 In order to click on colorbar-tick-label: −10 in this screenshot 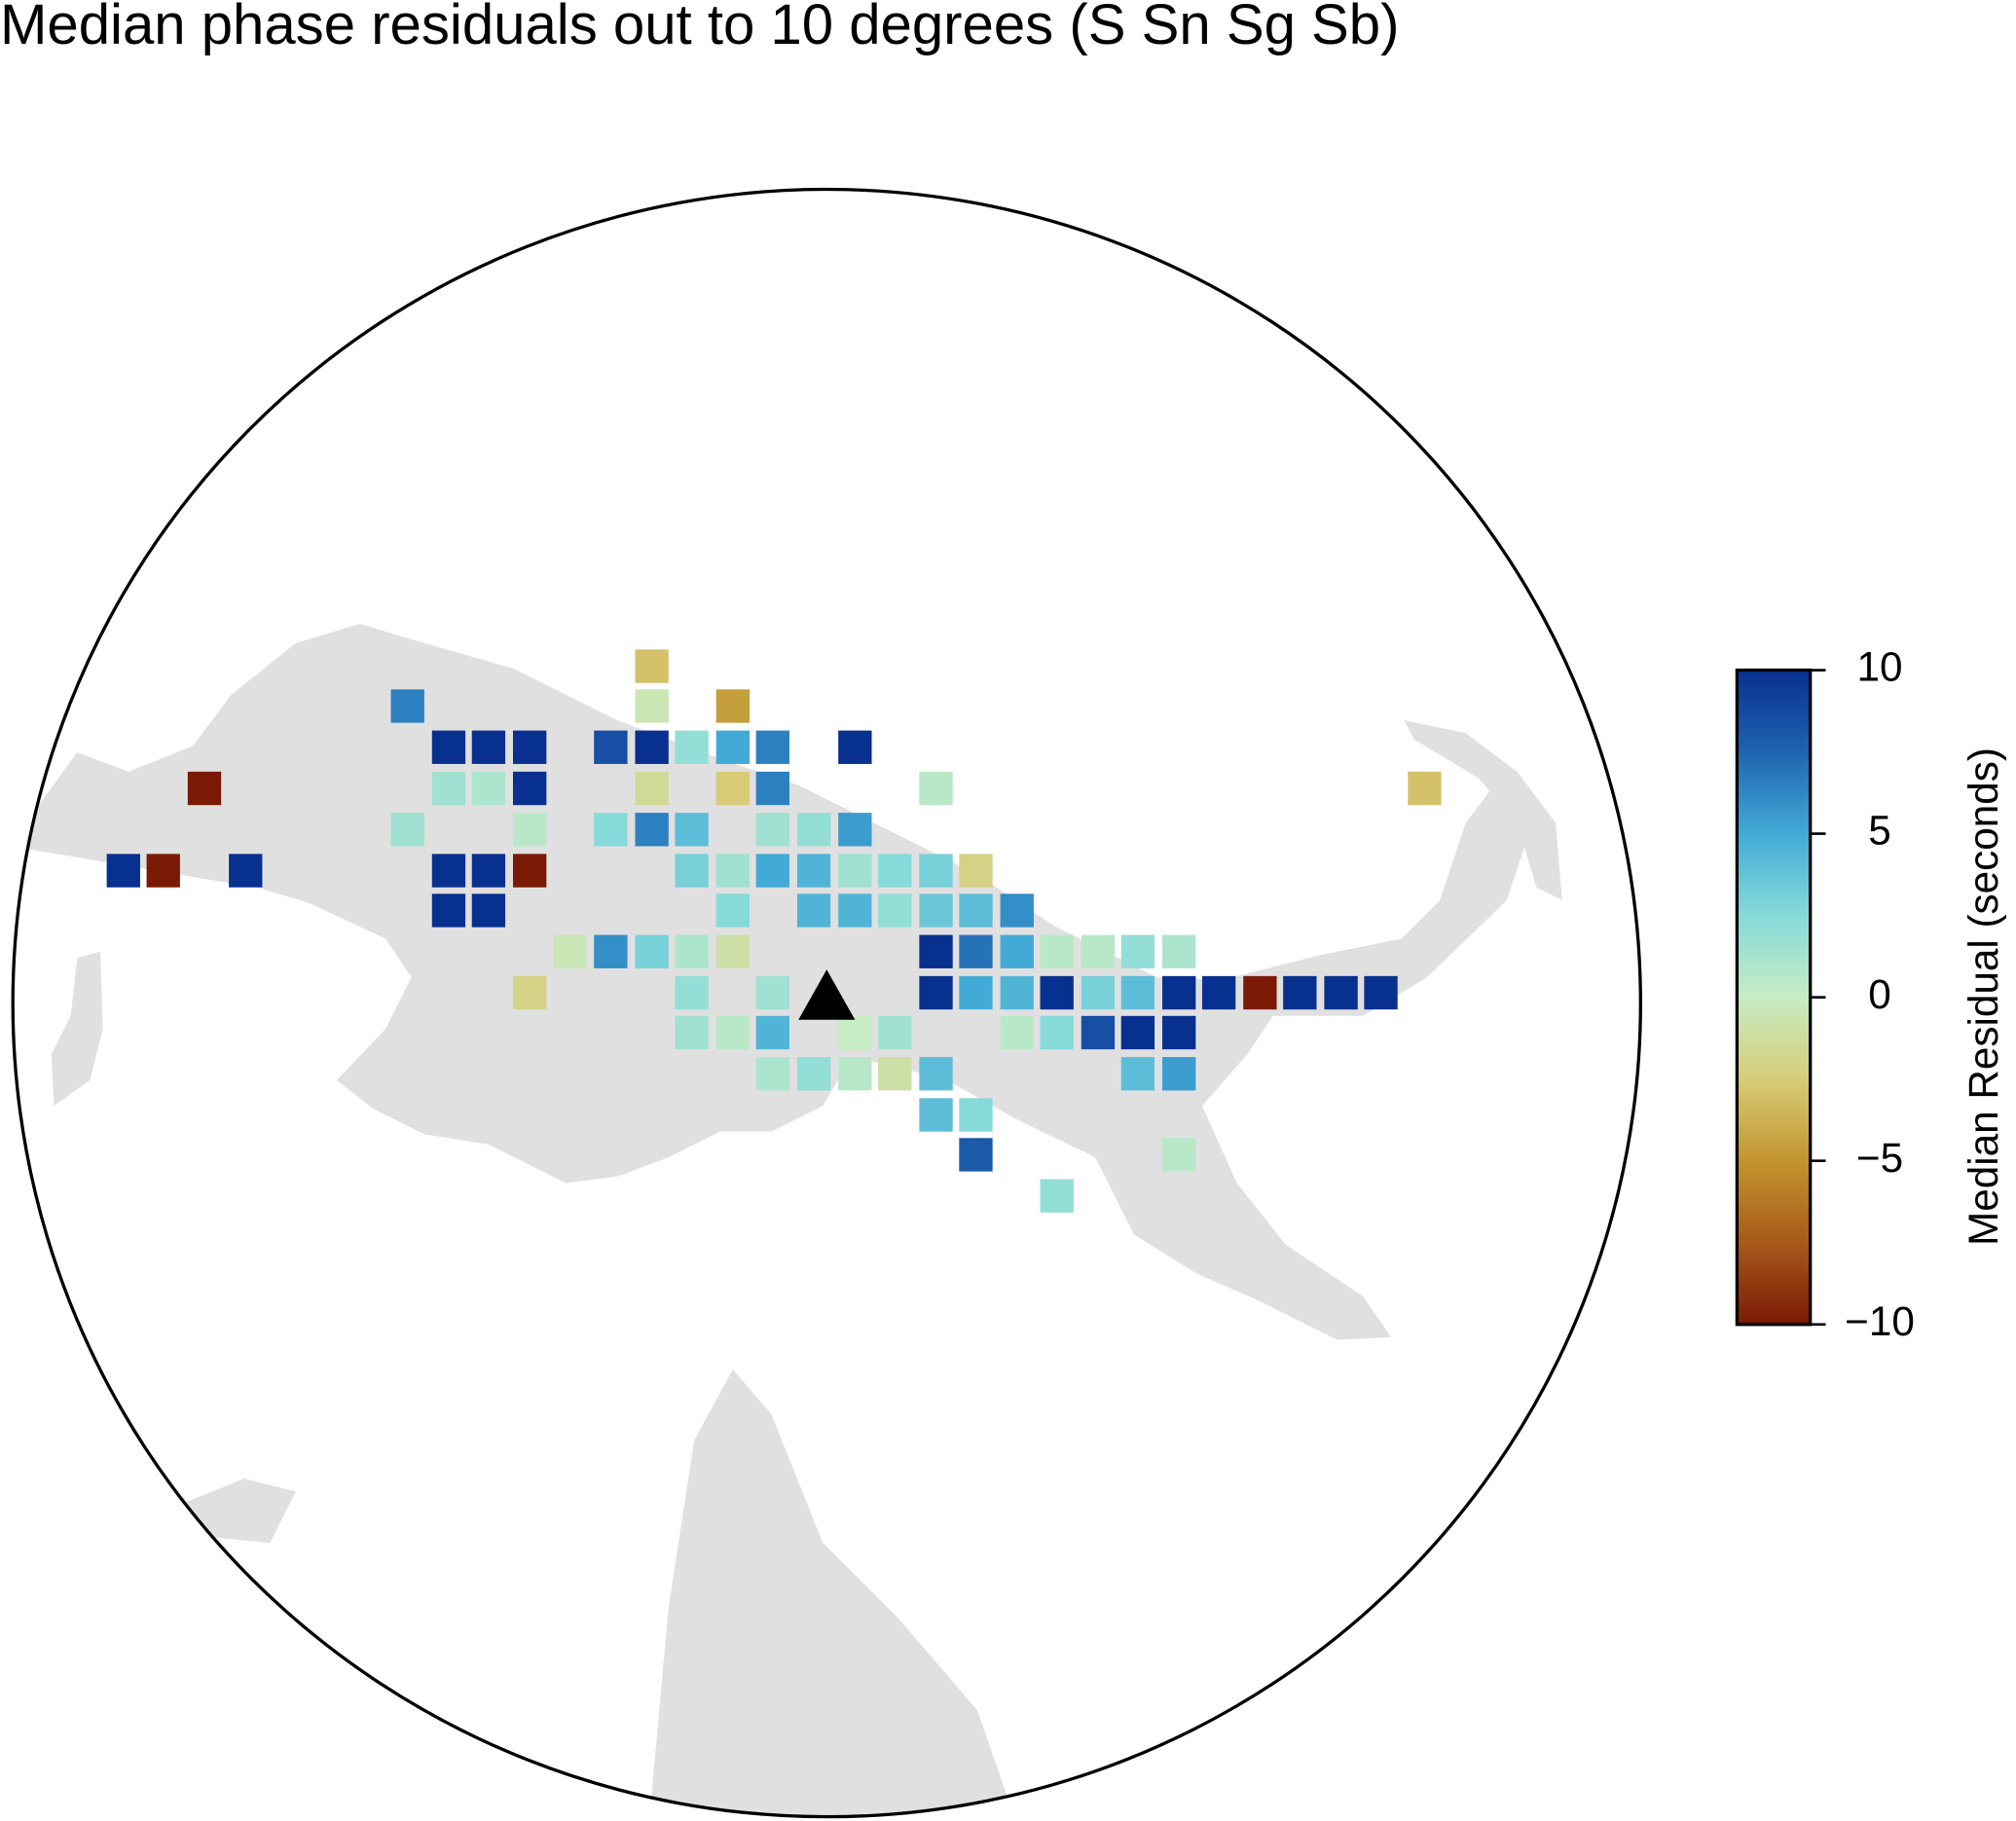, I will do `click(1880, 1321)`.